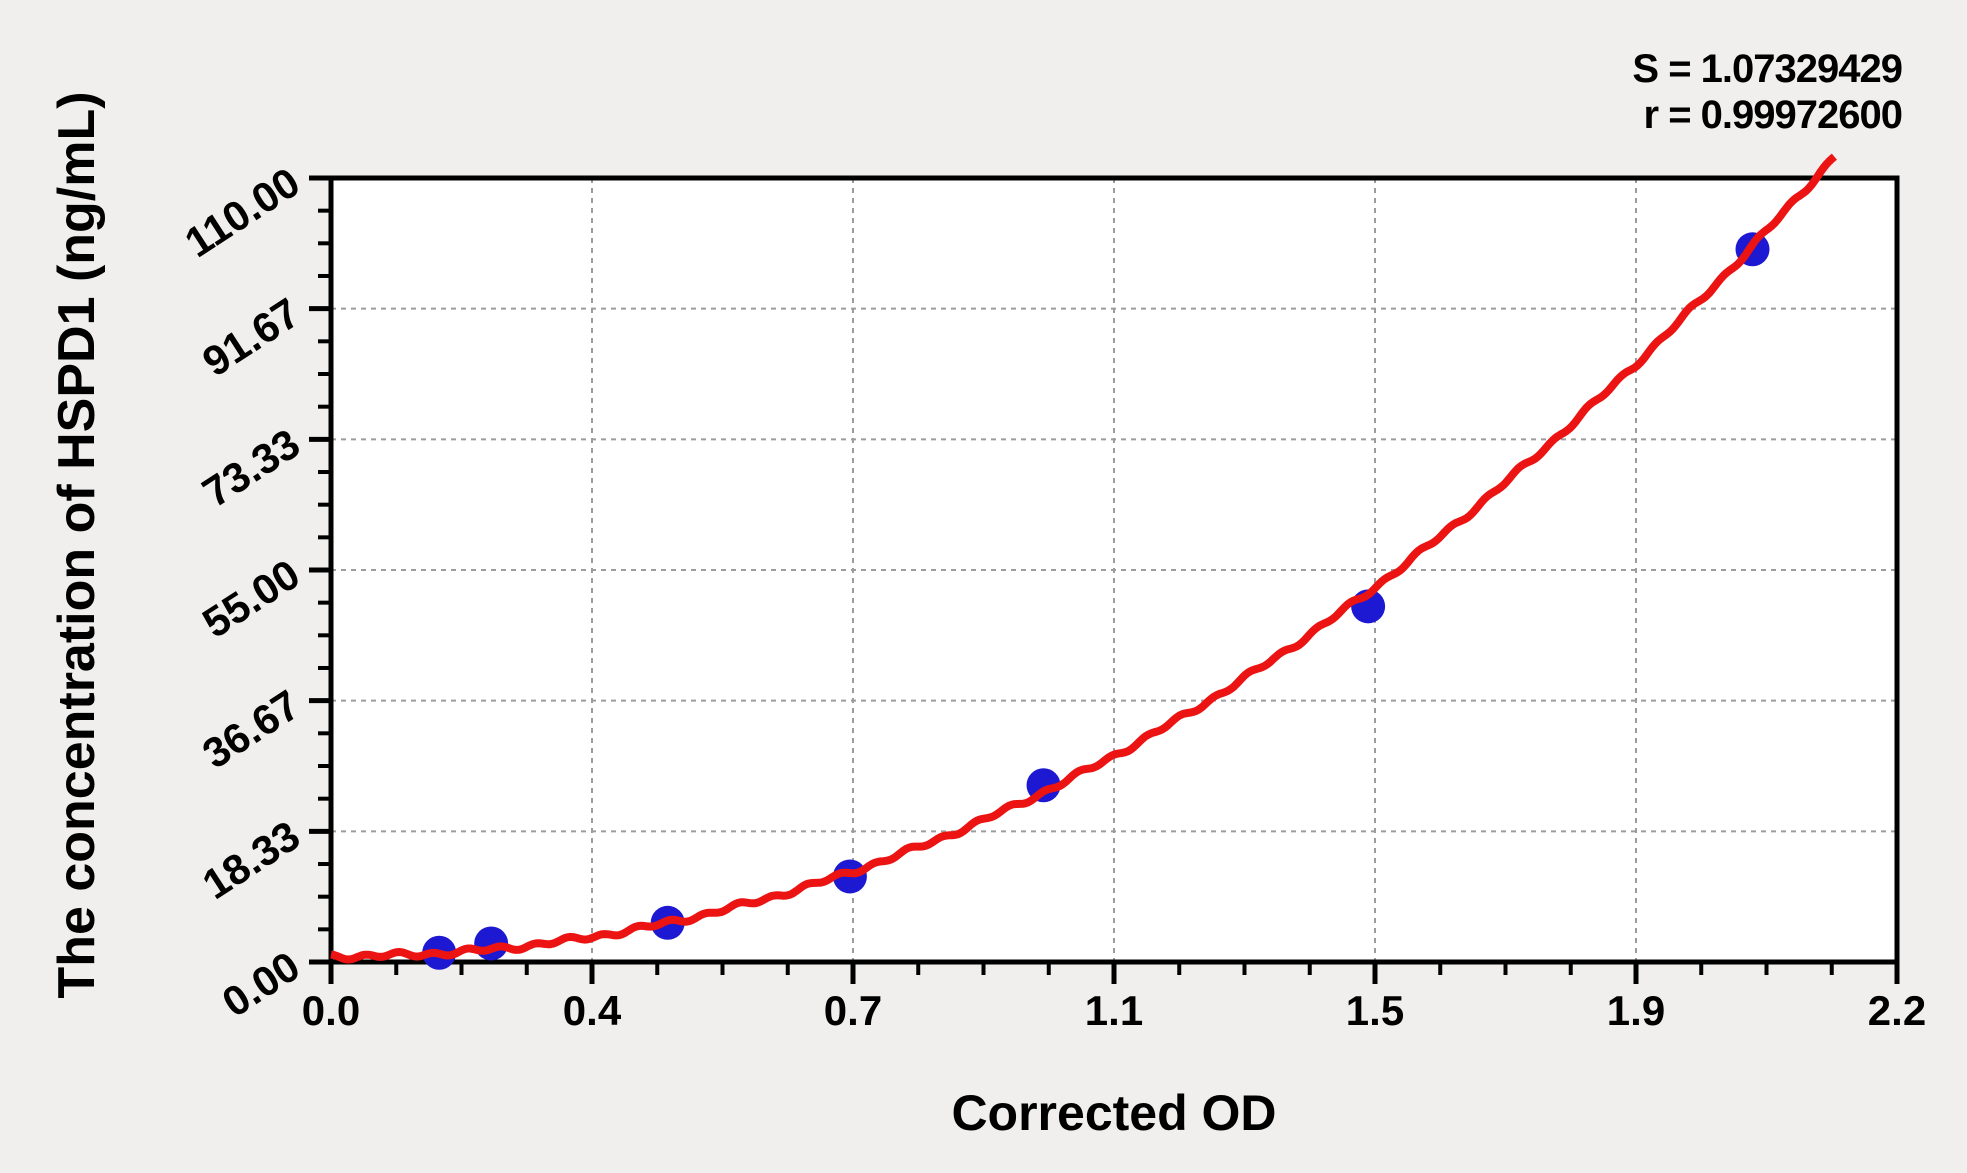  Describe the element at coordinates (1113, 1113) in the screenshot. I see `x-axis-title: Corrected OD` at that location.